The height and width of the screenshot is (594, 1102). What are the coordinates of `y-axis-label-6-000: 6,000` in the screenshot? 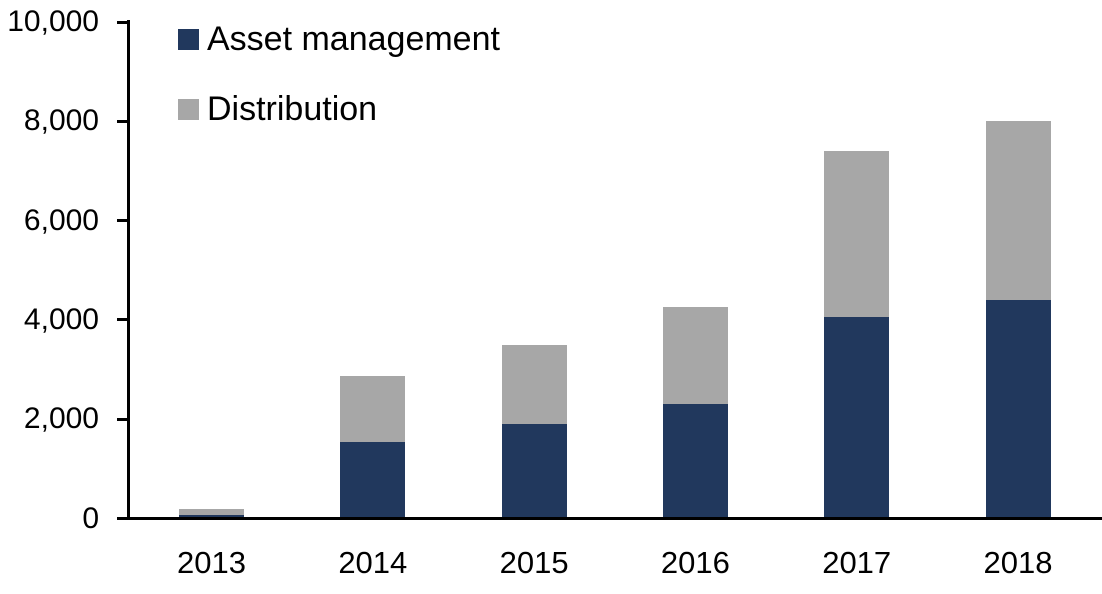 It's located at (61, 220).